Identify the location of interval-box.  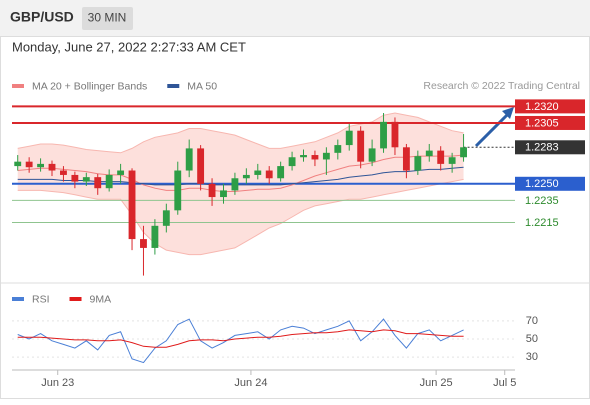
(107, 18).